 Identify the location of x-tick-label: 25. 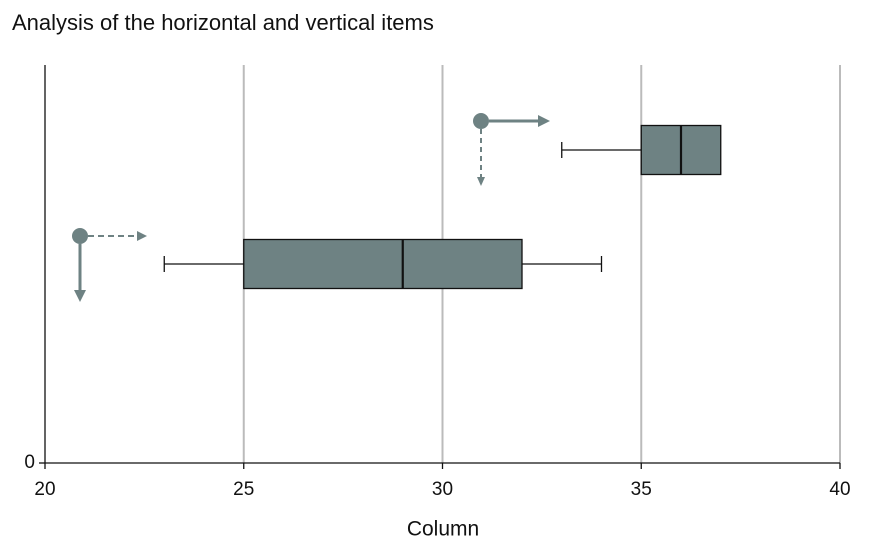
(243, 489).